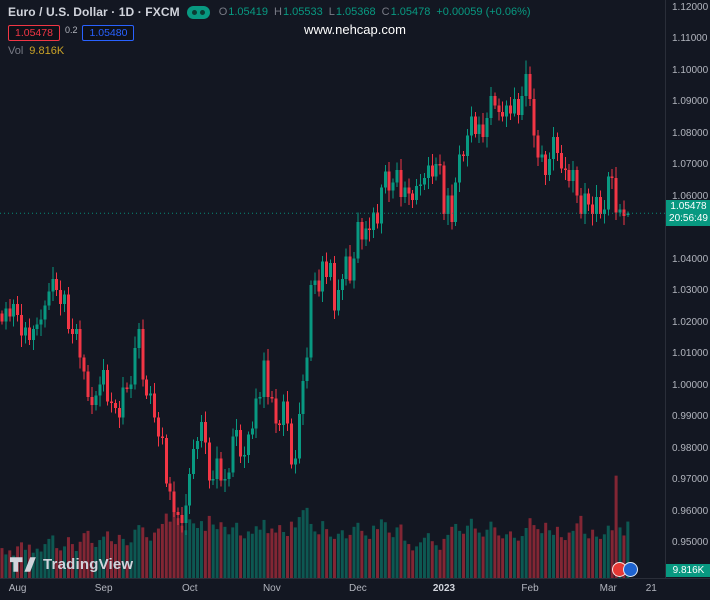 This screenshot has width=710, height=600. What do you see at coordinates (444, 588) in the screenshot?
I see `time-axis-label: 2023` at bounding box center [444, 588].